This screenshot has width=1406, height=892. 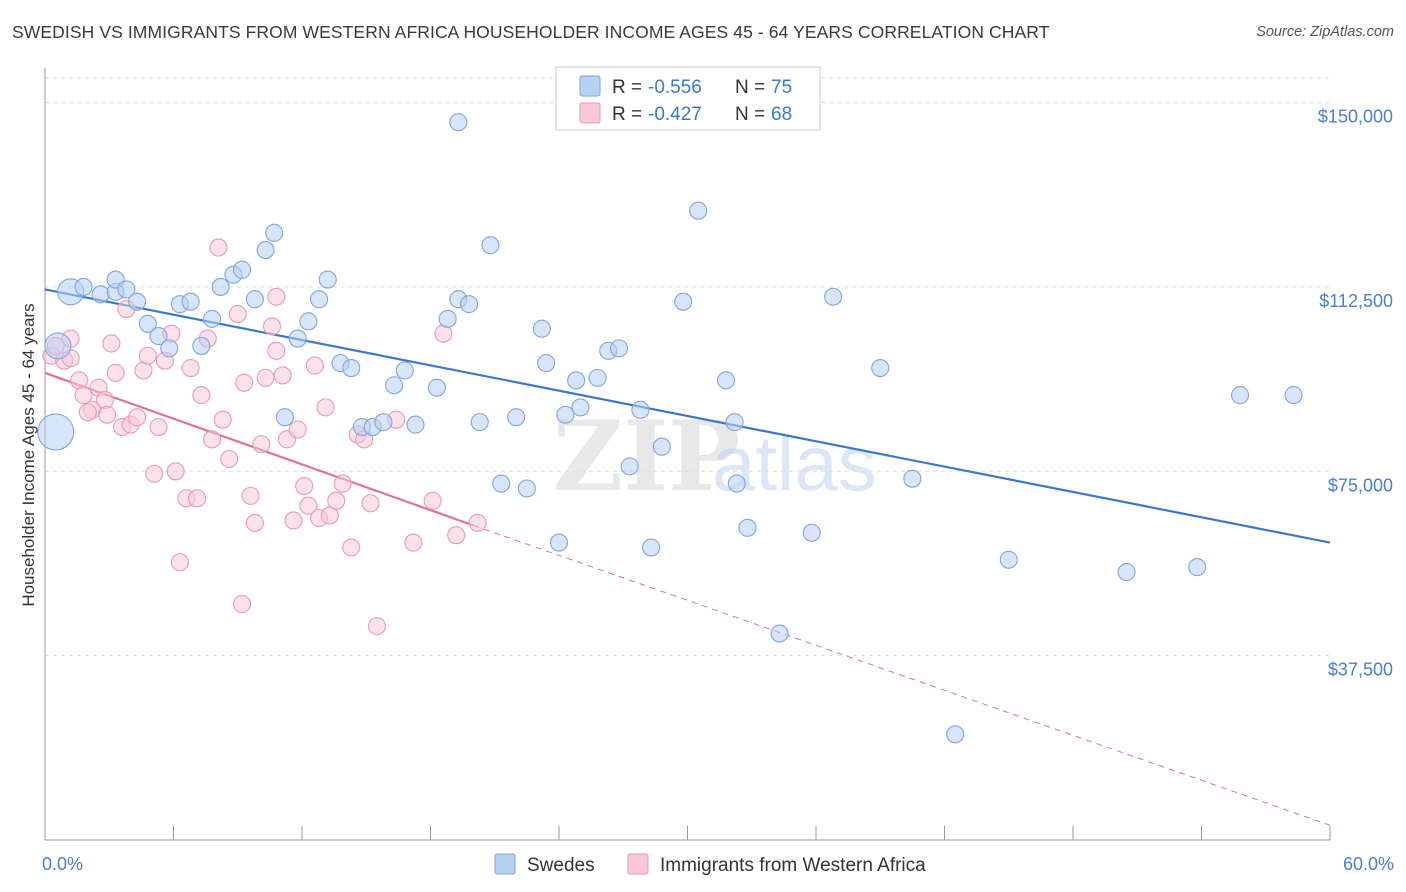 I want to click on x-ticks, so click(x=687, y=833).